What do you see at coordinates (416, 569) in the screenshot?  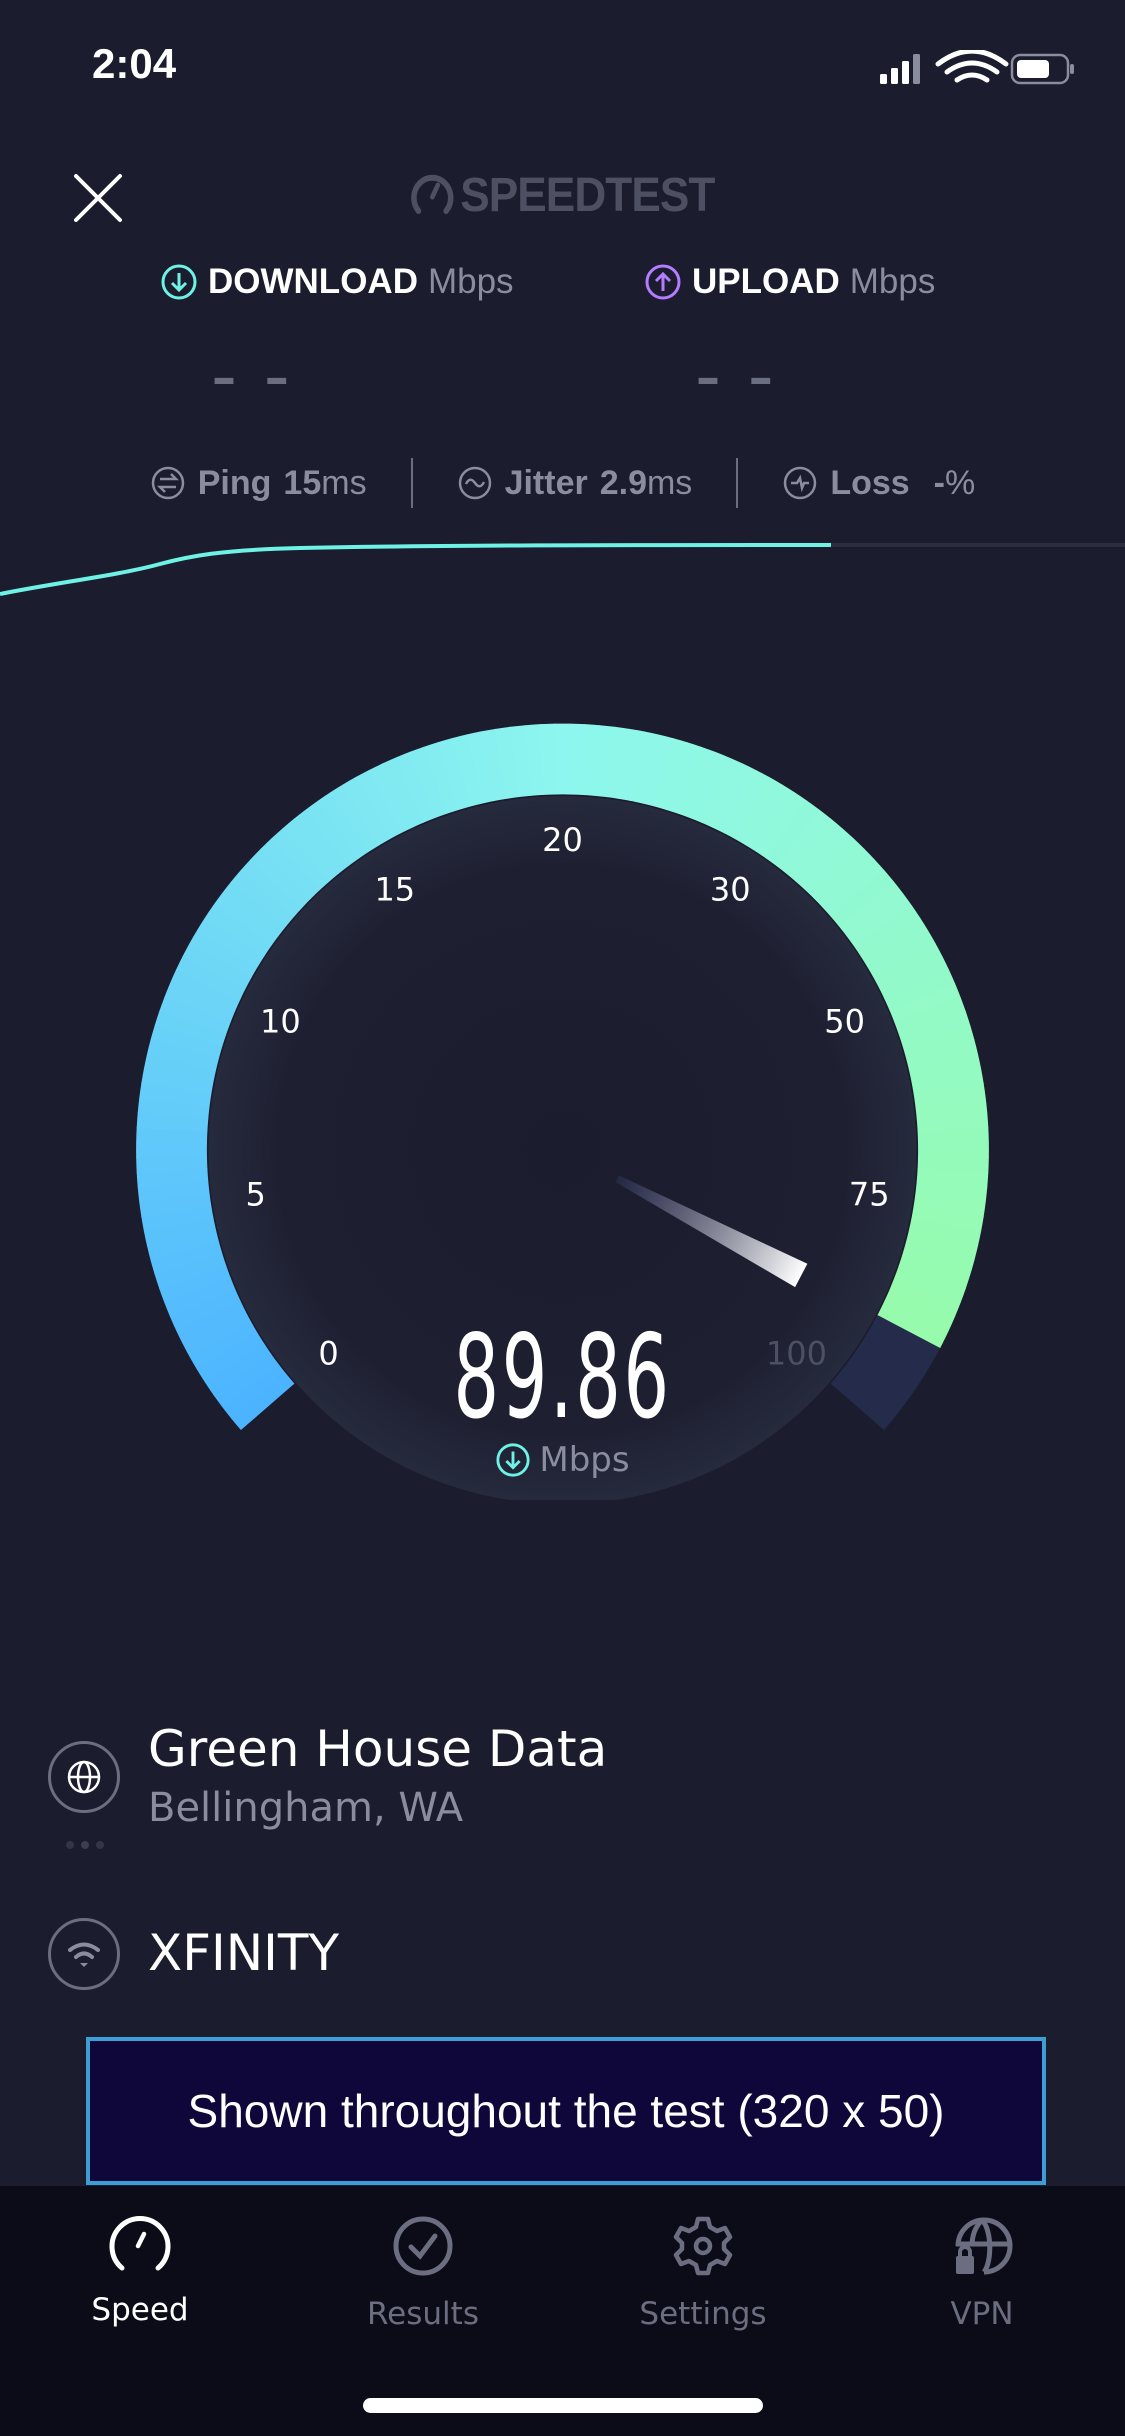 I see `speed-graph-line` at bounding box center [416, 569].